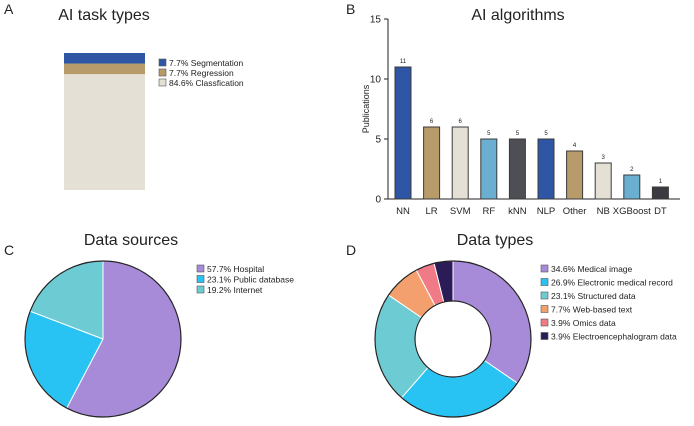  What do you see at coordinates (517, 211) in the screenshot?
I see `x-tick-label-knn: kNN` at bounding box center [517, 211].